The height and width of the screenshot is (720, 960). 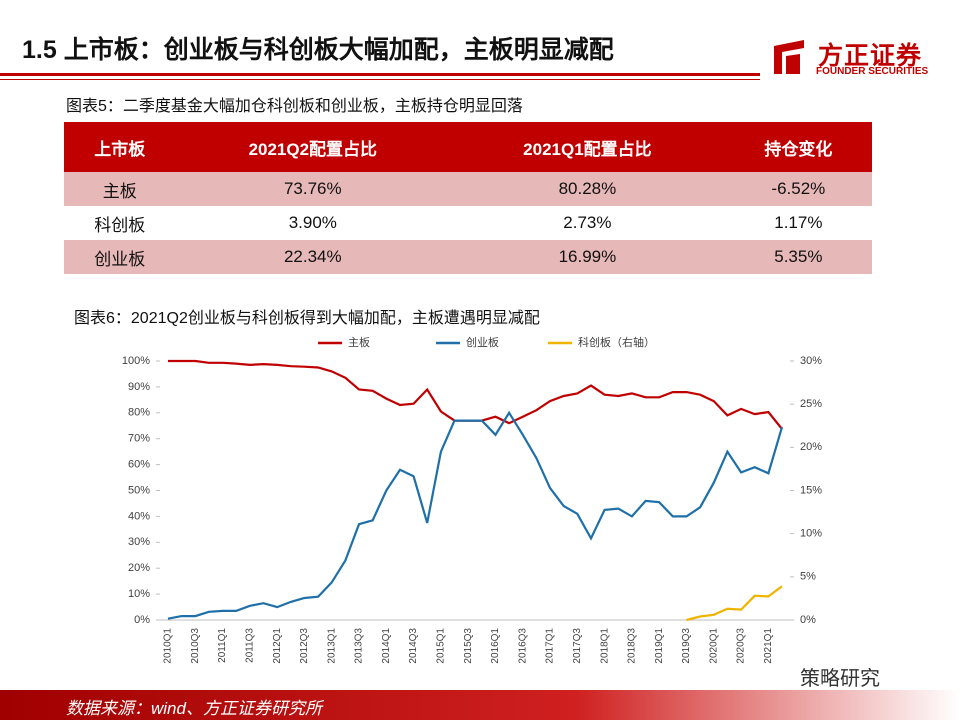 What do you see at coordinates (468, 646) in the screenshot?
I see `x-tick-label: 2015Q3` at bounding box center [468, 646].